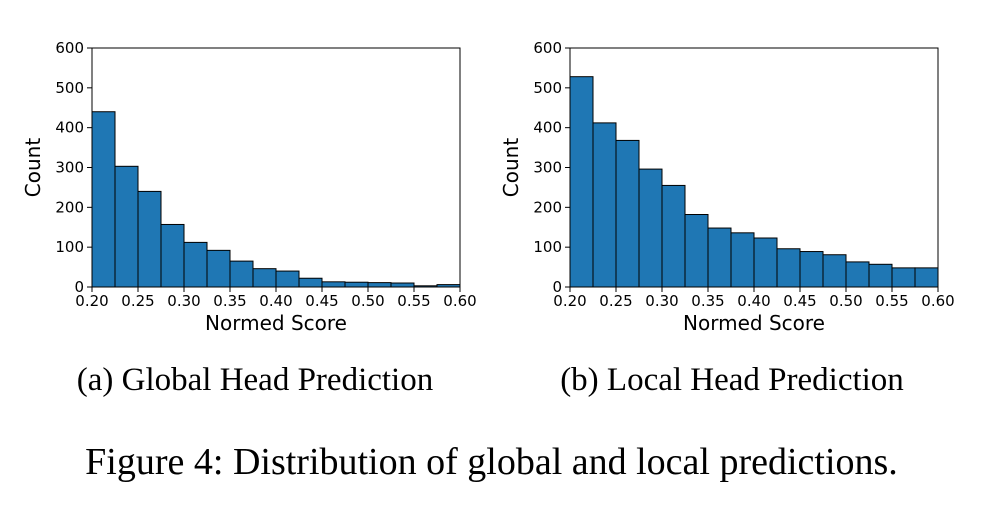 The height and width of the screenshot is (508, 983). What do you see at coordinates (255, 380) in the screenshot?
I see `subcaption-a: (a) Global Head Prediction` at bounding box center [255, 380].